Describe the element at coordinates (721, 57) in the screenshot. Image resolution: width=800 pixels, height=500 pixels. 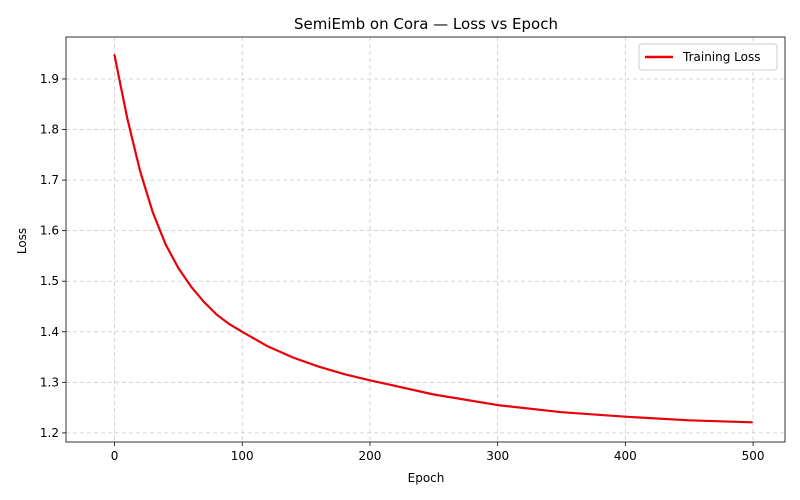
I see `legend-label: Training Loss` at that location.